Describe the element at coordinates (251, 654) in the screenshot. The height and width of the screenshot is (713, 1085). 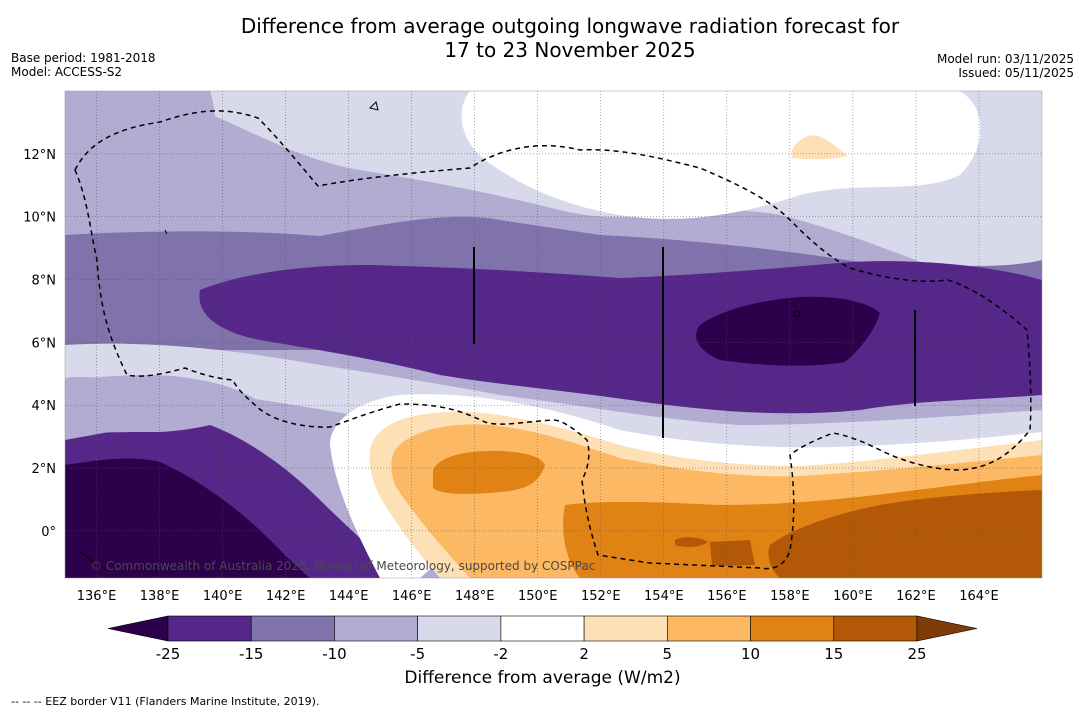
I see `colorbar-tick-label: -15` at that location.